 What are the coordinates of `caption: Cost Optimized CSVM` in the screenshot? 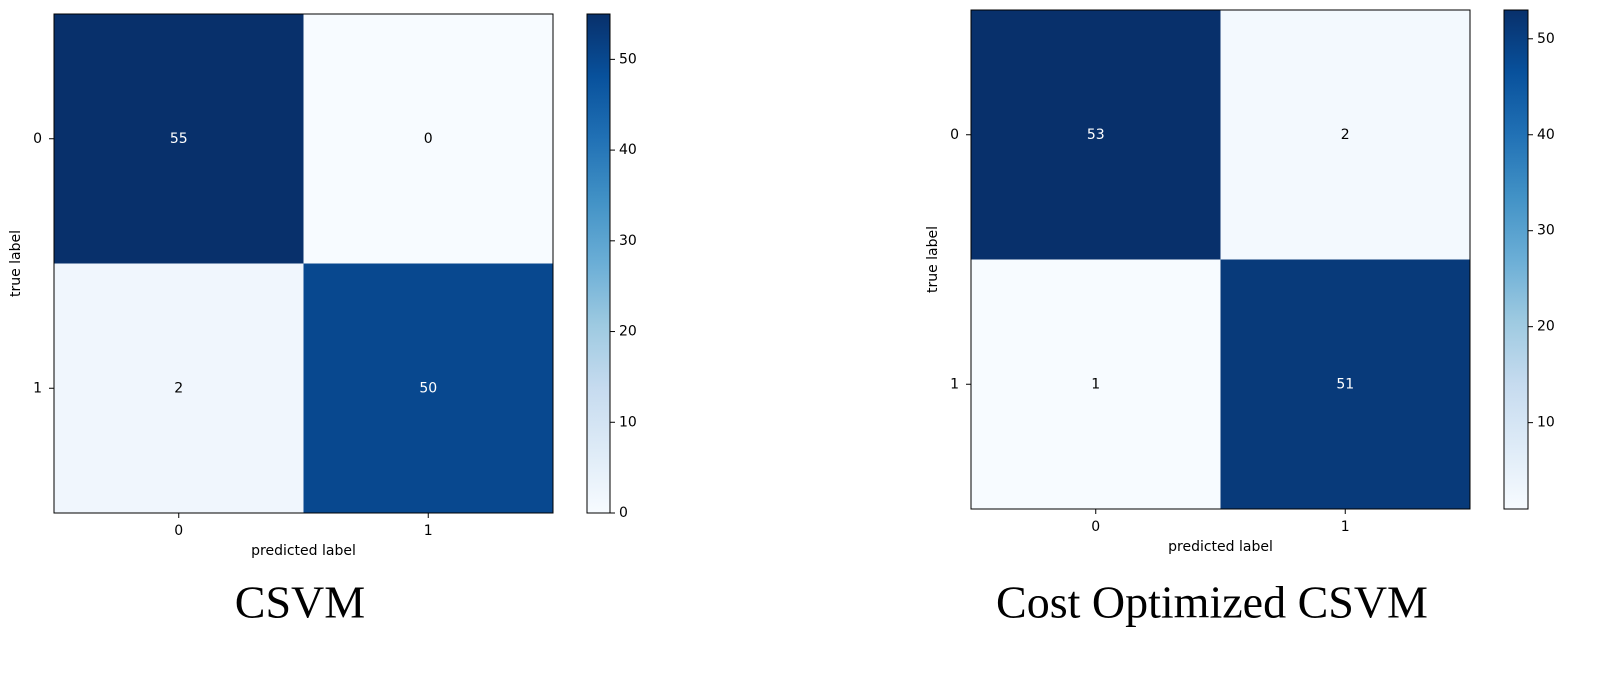 It's located at (1212, 602).